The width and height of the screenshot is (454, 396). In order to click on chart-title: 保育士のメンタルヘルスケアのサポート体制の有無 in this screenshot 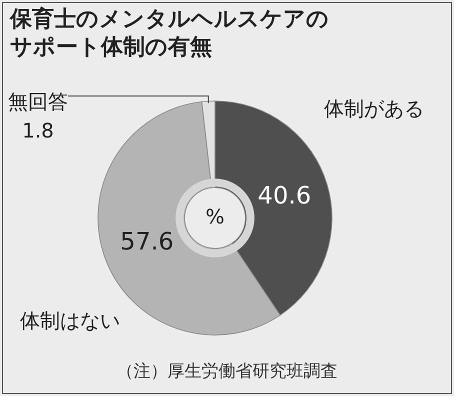, I will do `click(170, 34)`.